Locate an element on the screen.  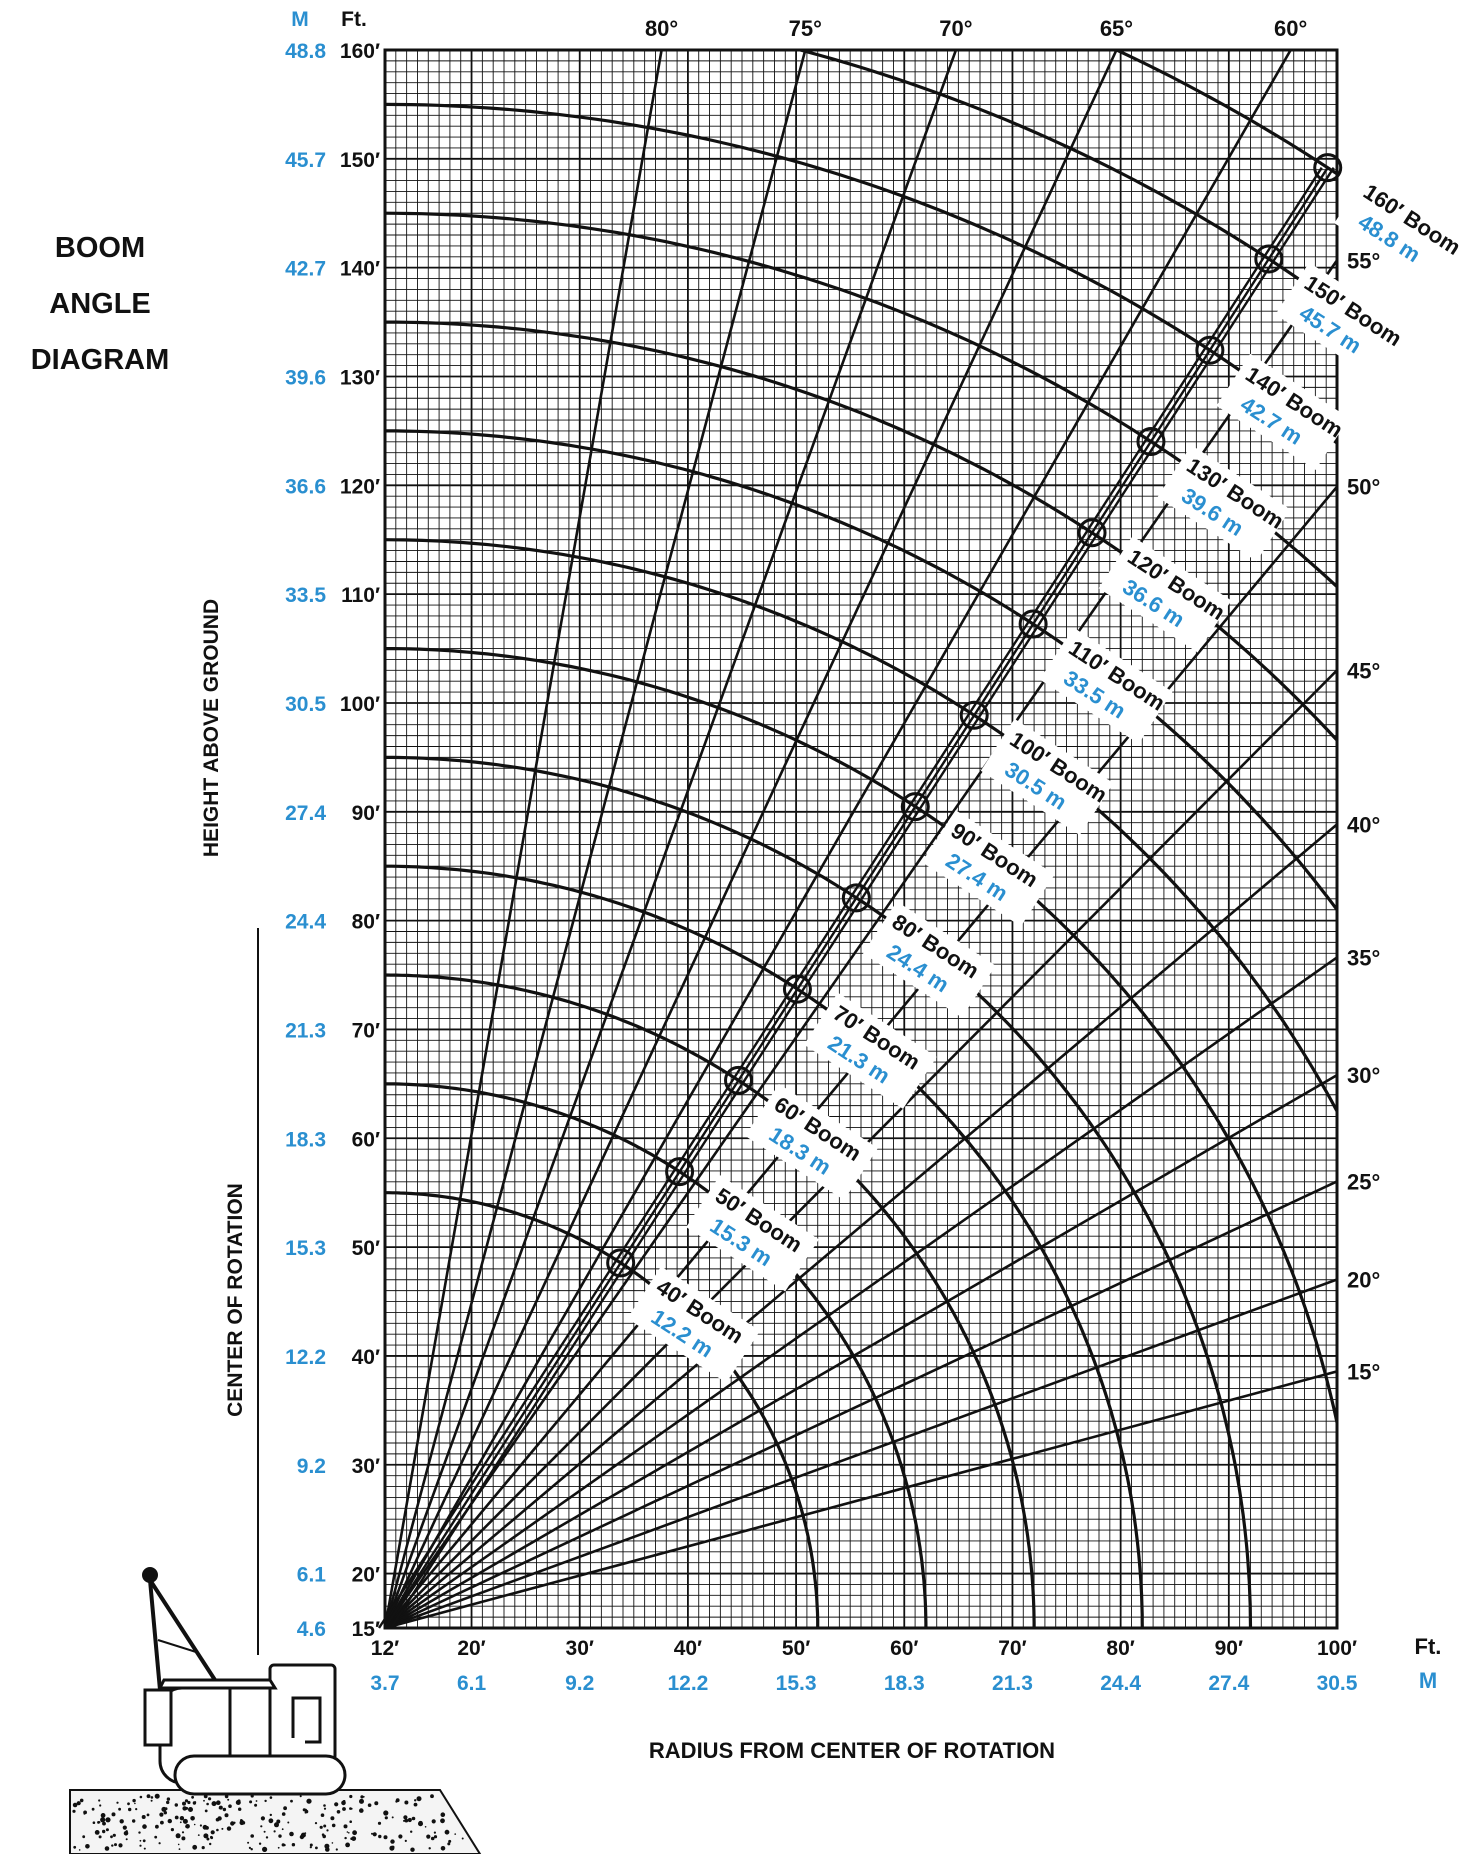
y-tick-label-m: 9.2 is located at coordinates (311, 1466).